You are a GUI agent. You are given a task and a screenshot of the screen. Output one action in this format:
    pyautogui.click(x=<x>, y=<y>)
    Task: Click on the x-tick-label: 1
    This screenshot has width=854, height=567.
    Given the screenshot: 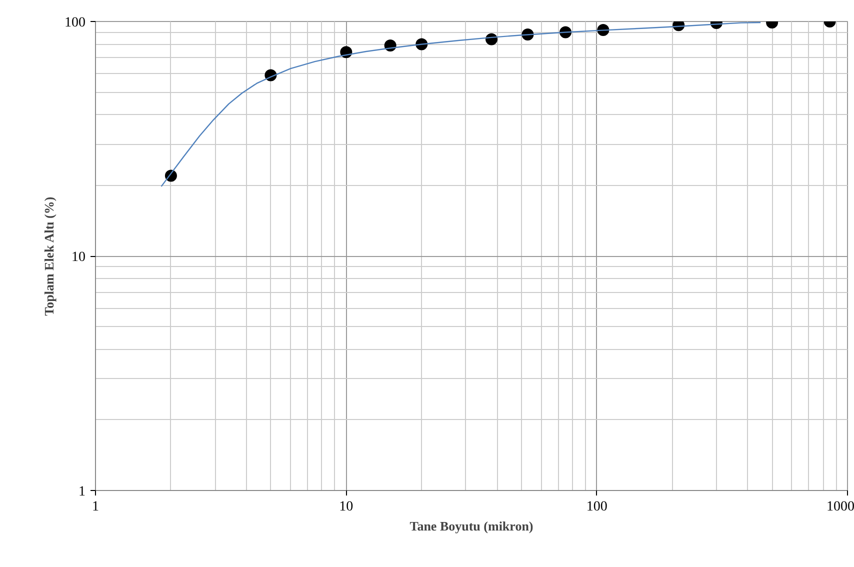 What is the action you would take?
    pyautogui.click(x=95, y=507)
    